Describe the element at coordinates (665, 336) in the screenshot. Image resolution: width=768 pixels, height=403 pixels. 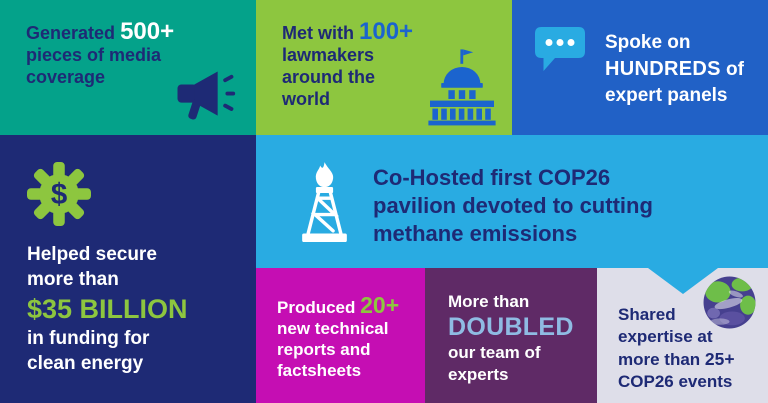
I see `text-line: expertise at` at that location.